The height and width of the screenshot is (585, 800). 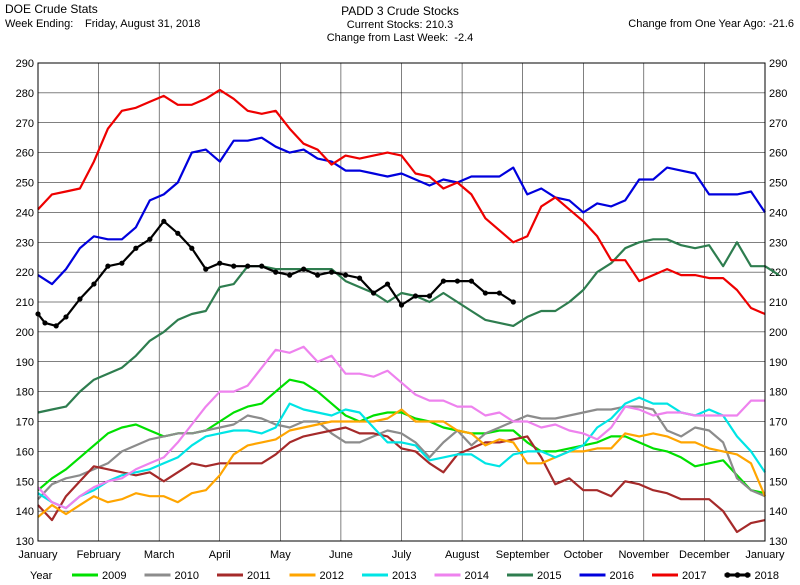 I want to click on yearly-change: Change from One Year Ago: -21.6, so click(x=711, y=24).